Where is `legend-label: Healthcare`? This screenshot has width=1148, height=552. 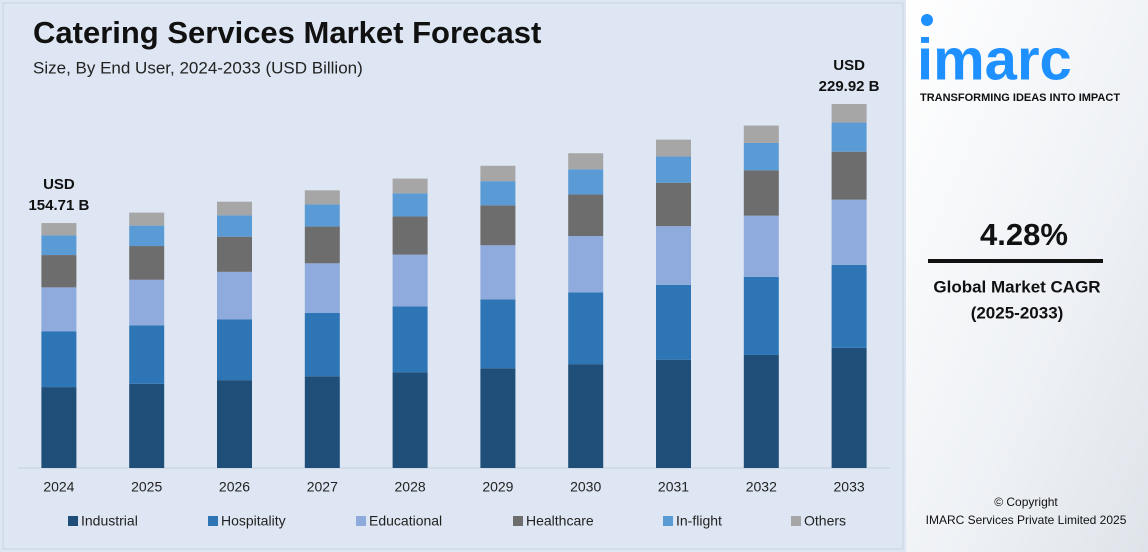 legend-label: Healthcare is located at coordinates (560, 521).